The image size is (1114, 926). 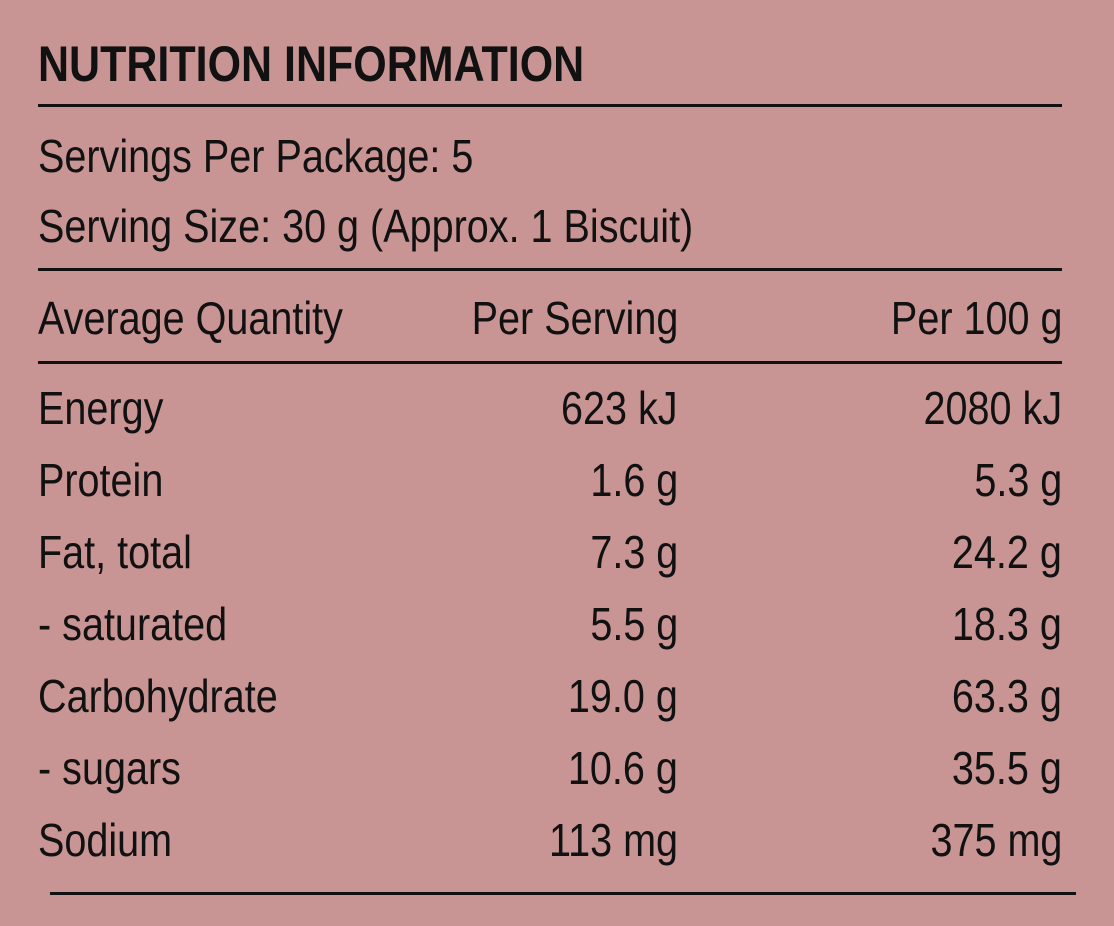 What do you see at coordinates (976, 318) in the screenshot?
I see `column-header-per-100g: Per 100 g` at bounding box center [976, 318].